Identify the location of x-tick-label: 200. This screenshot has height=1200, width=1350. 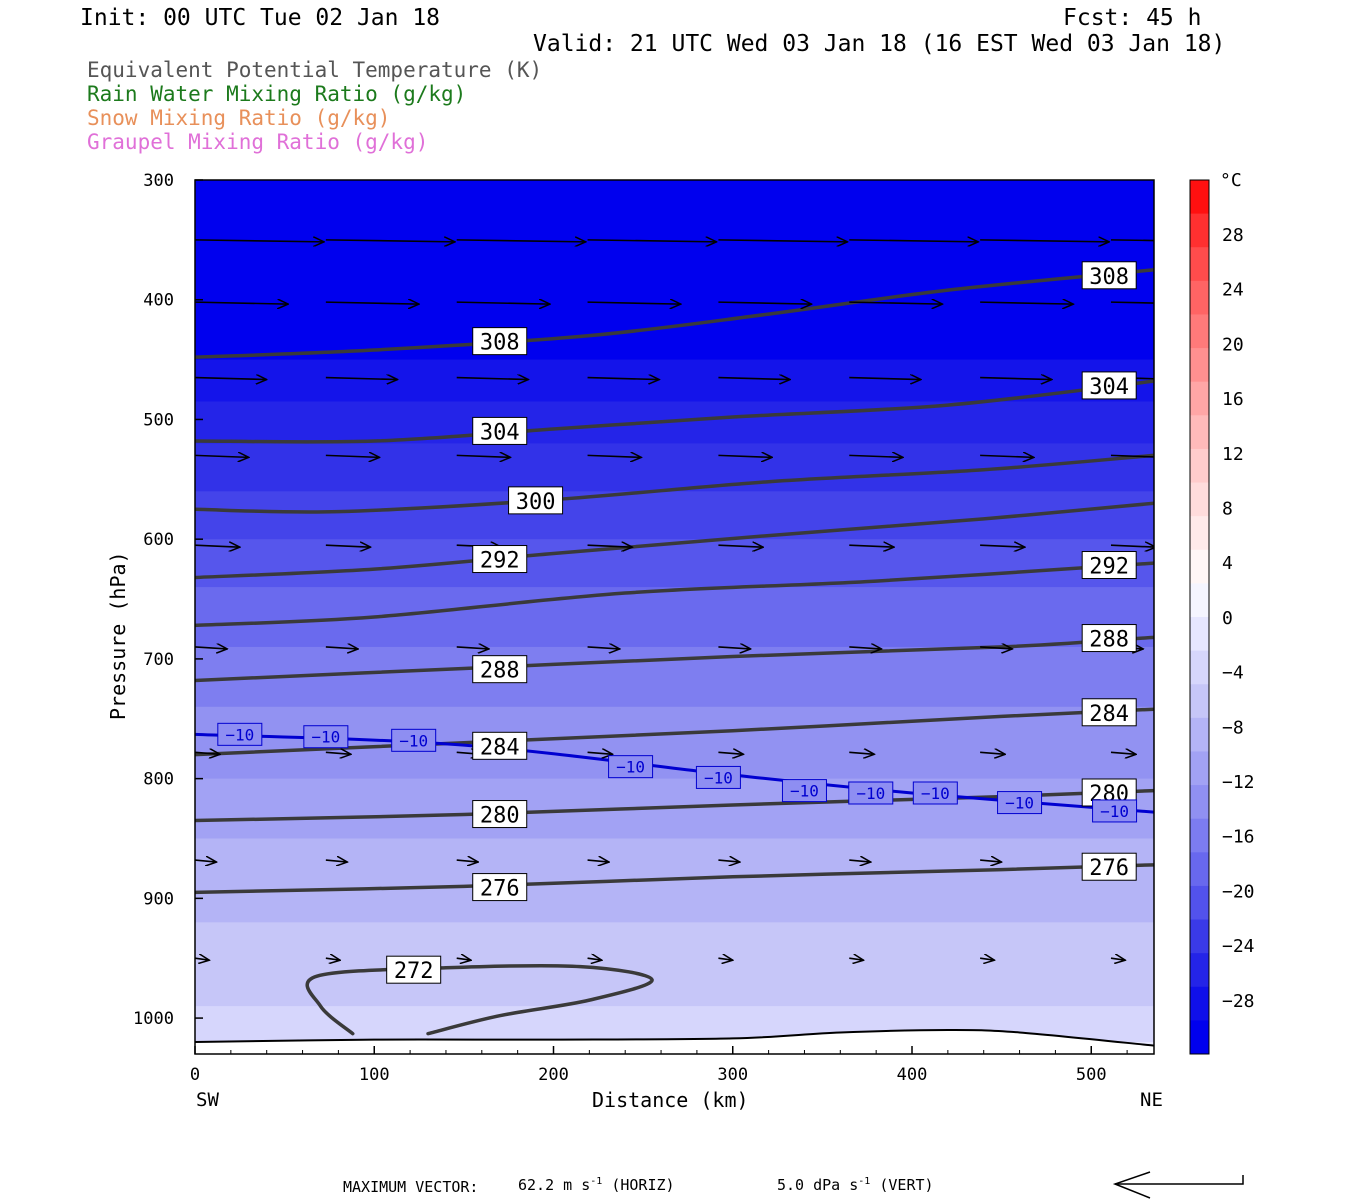
(553, 1075).